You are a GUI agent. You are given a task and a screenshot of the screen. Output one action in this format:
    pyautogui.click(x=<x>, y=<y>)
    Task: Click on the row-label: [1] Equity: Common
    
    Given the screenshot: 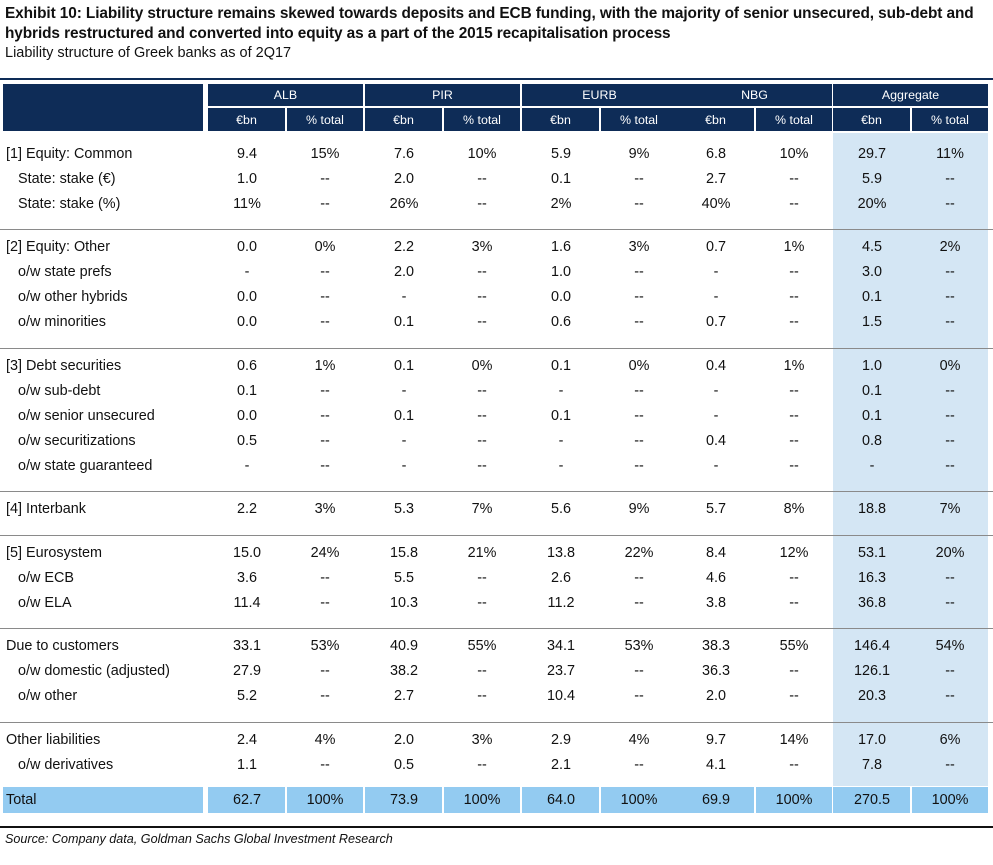 What is the action you would take?
    pyautogui.click(x=69, y=154)
    